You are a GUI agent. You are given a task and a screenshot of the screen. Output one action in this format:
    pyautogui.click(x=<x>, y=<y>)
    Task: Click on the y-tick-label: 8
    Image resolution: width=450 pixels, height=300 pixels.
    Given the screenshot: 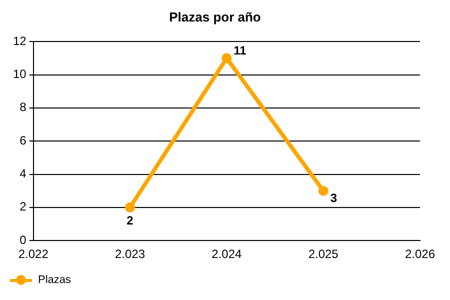 What is the action you would take?
    pyautogui.click(x=23, y=107)
    